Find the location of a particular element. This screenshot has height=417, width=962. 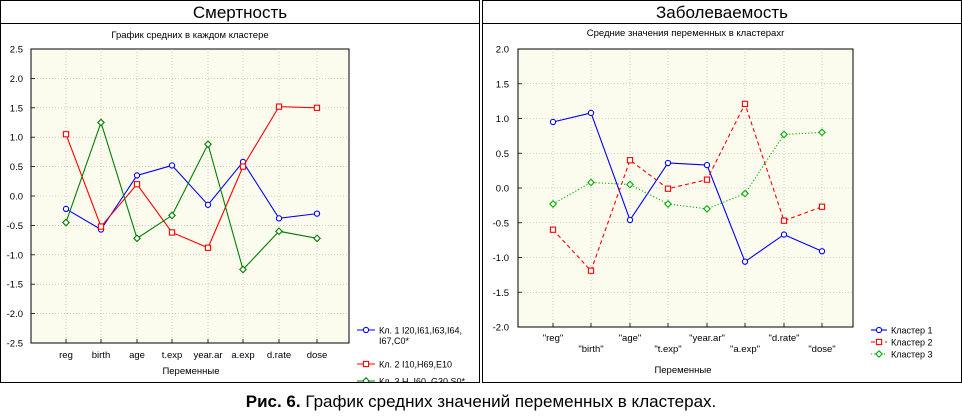

y-tick-label: 0.0 is located at coordinates (16, 197).